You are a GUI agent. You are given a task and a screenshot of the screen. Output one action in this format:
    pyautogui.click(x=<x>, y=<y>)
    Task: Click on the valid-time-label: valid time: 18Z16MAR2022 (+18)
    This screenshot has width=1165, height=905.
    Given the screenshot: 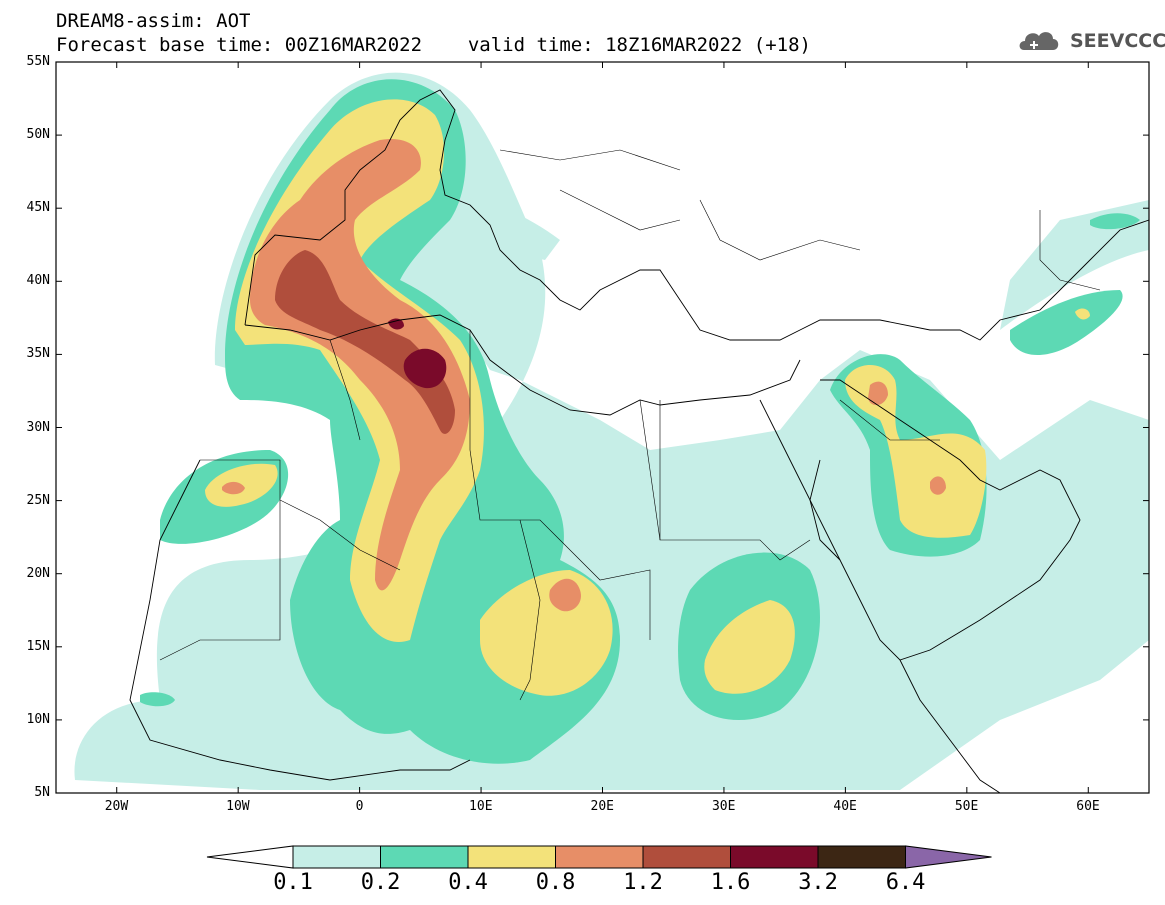 What is the action you would take?
    pyautogui.click(x=639, y=45)
    